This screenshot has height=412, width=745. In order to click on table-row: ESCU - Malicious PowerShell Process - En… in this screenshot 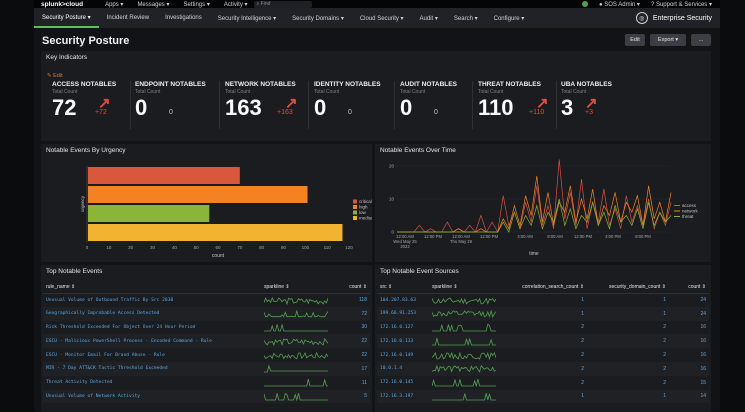, I will do `click(206, 341)`.